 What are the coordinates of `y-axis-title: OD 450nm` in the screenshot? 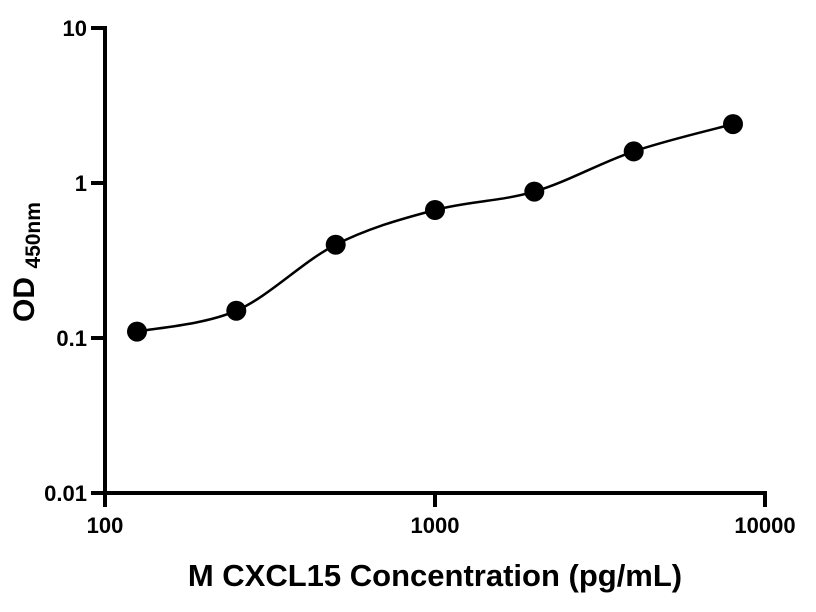 It's located at (26, 262).